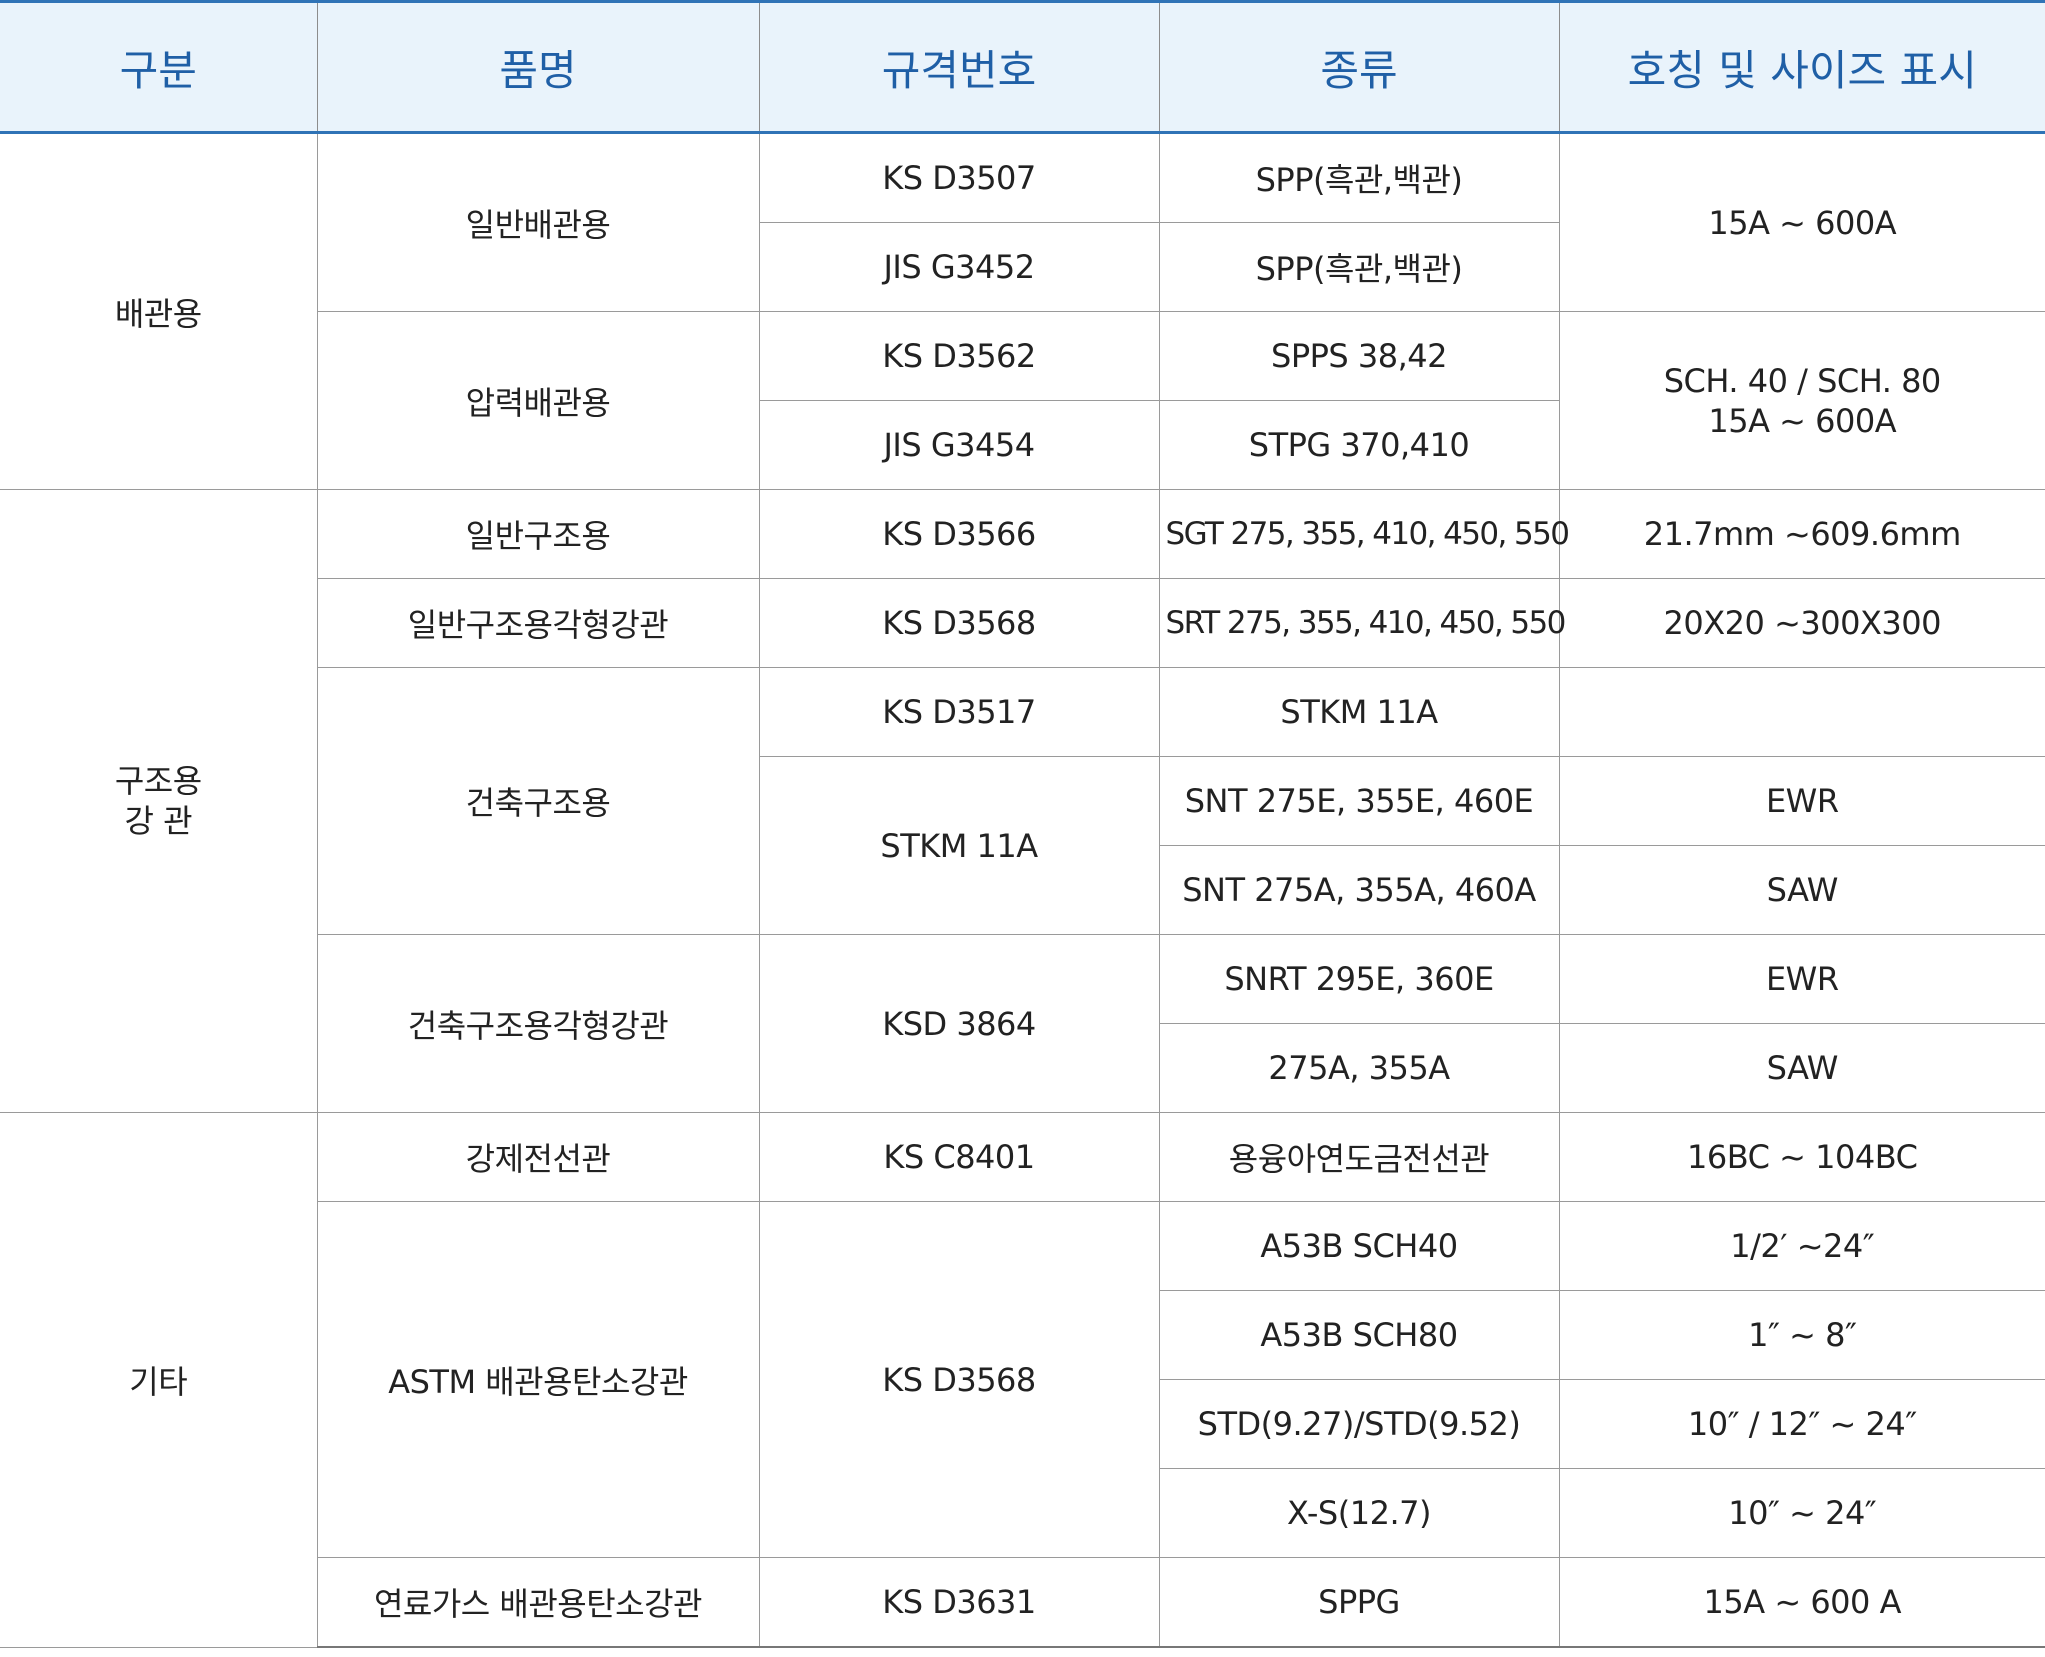 The width and height of the screenshot is (2045, 1657). What do you see at coordinates (159, 67) in the screenshot?
I see `header-category: 구분` at bounding box center [159, 67].